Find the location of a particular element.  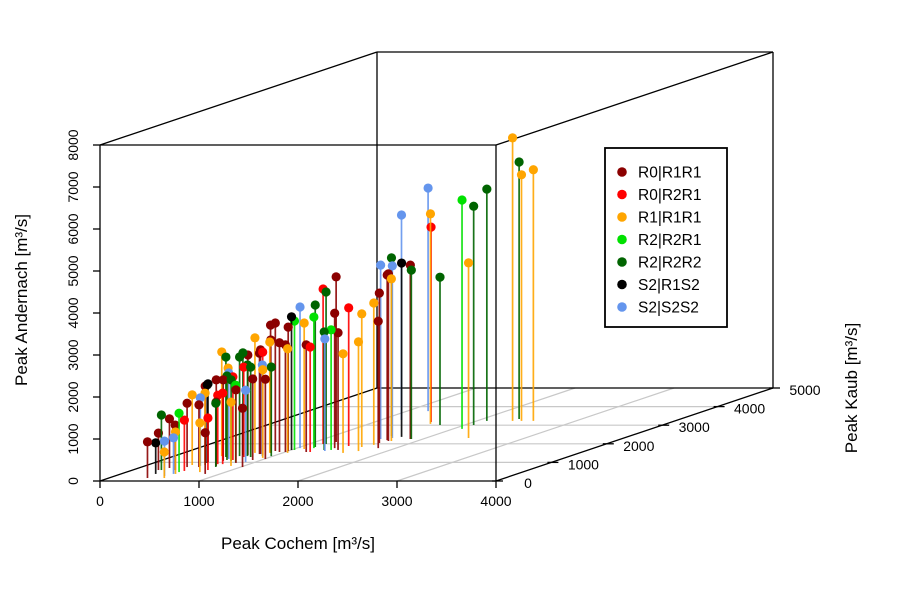

z-tick-label: 5000 is located at coordinates (73, 270).